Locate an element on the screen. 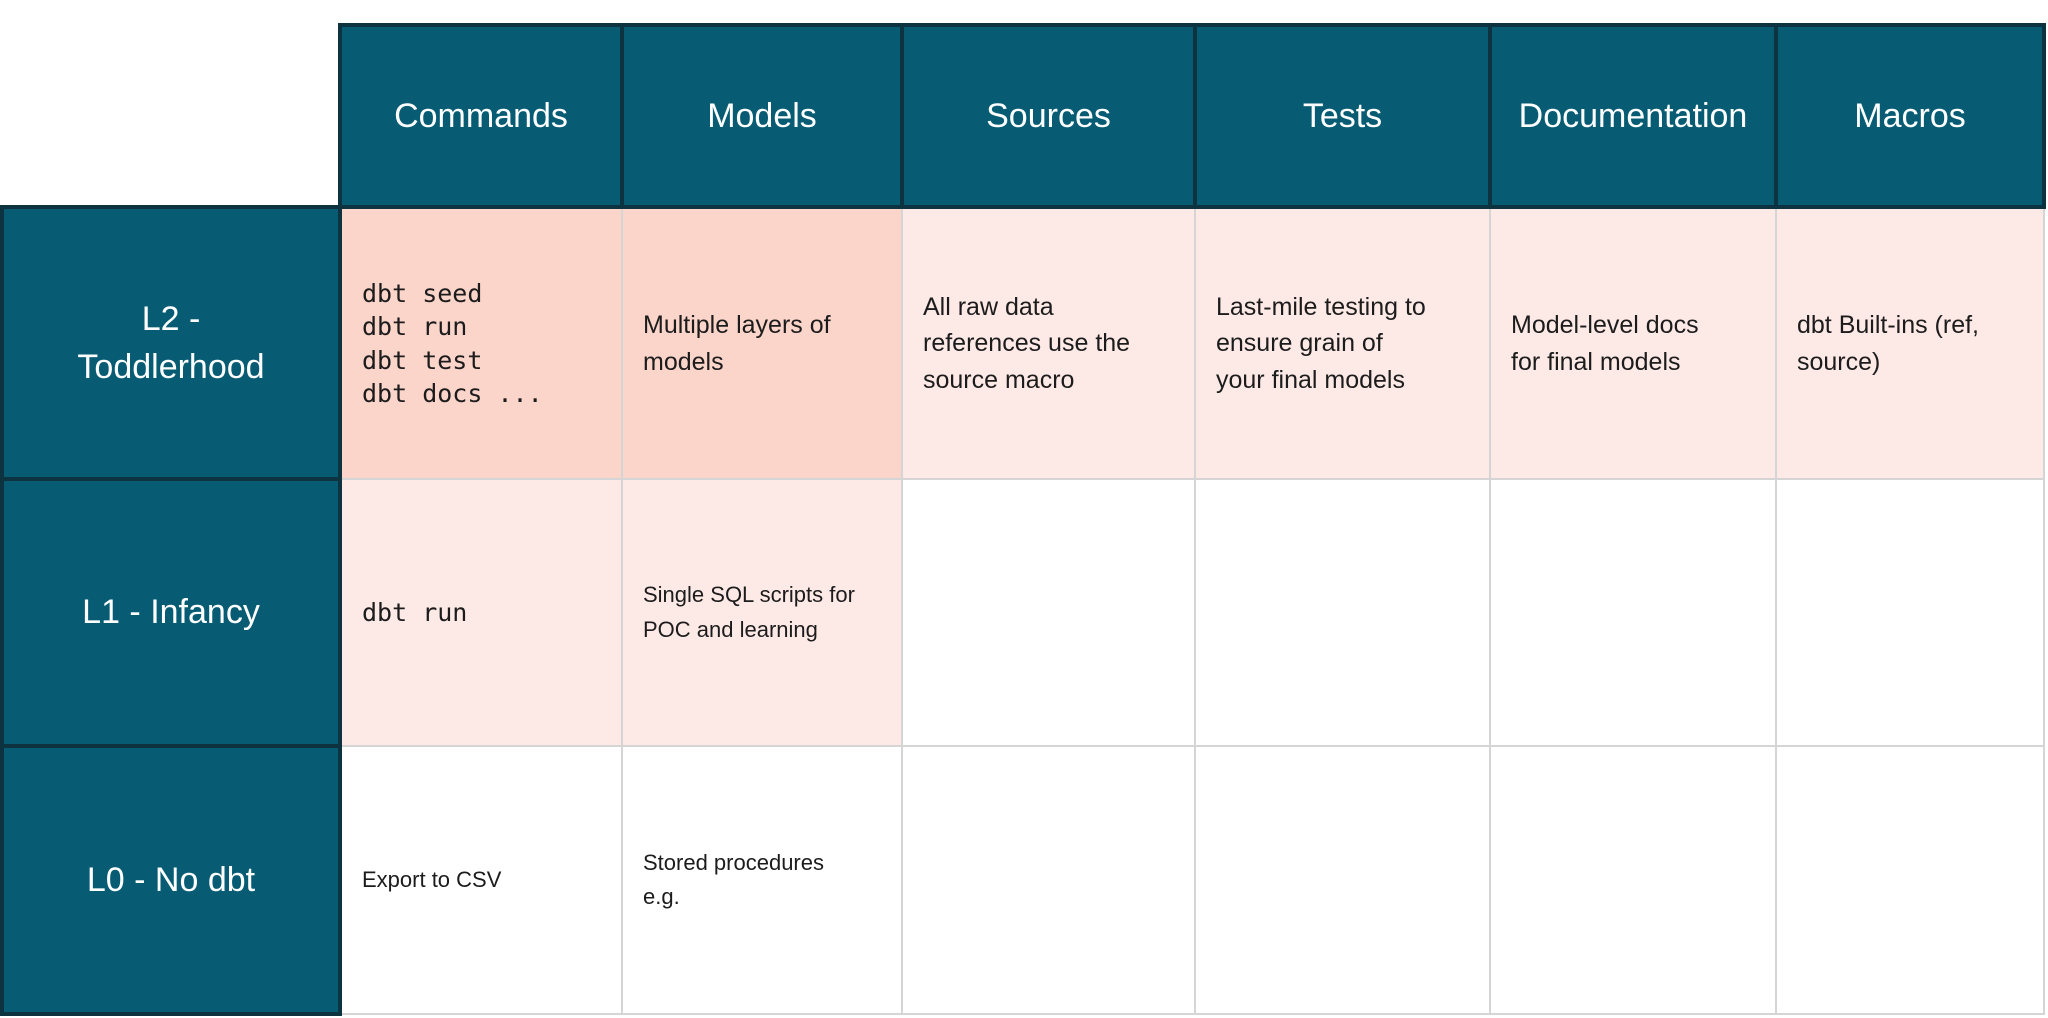 The image size is (2048, 1018). cell-l1-documentation is located at coordinates (1633, 612).